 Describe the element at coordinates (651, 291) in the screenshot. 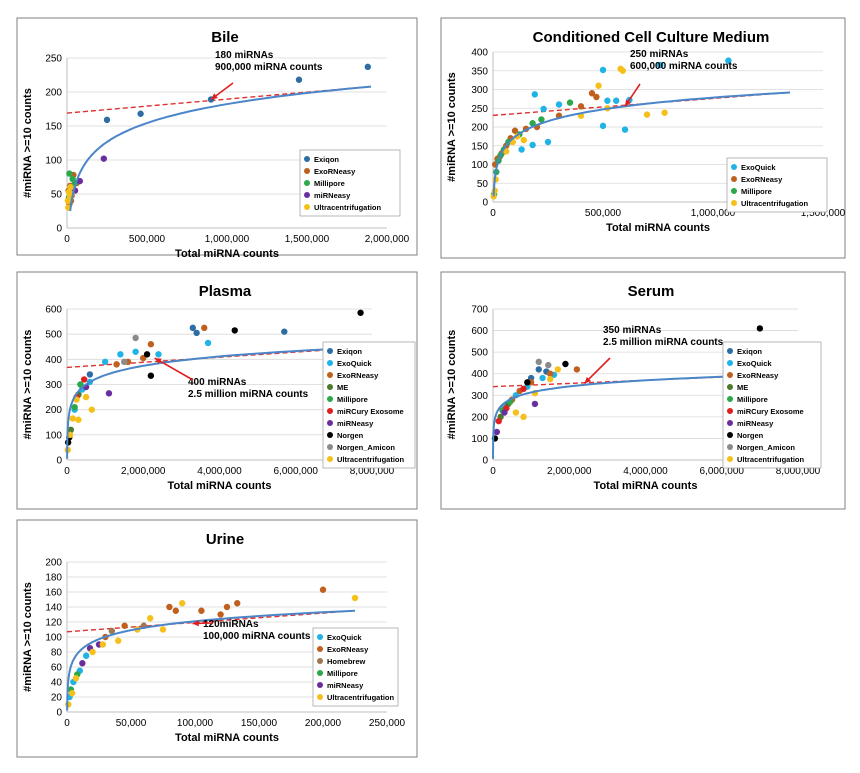

I see `chart-title: Serum` at that location.